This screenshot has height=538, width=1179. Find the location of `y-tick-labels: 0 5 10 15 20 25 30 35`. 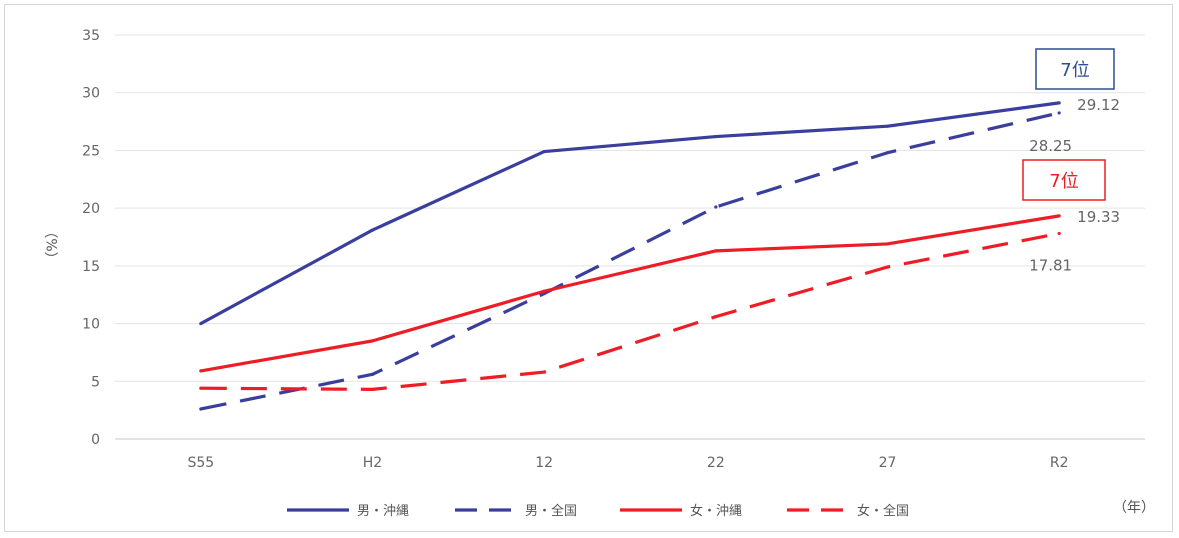

y-tick-labels: 0 5 10 15 20 25 30 35 is located at coordinates (91, 238).